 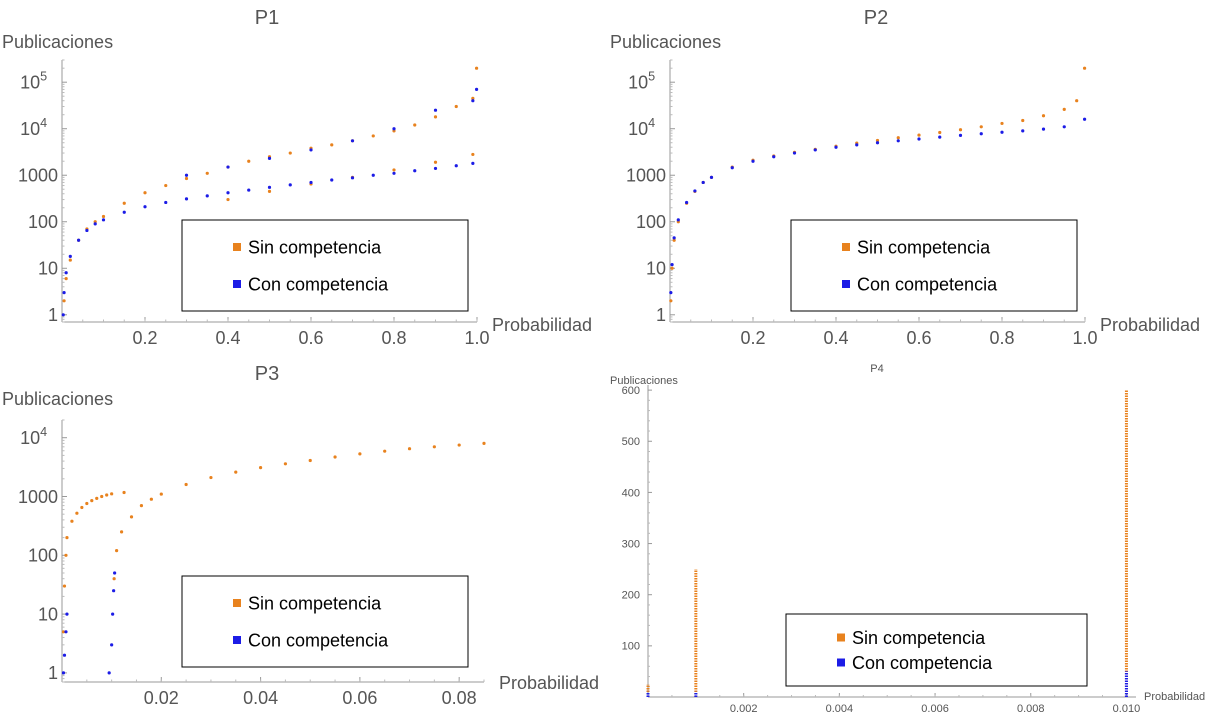 What do you see at coordinates (1031, 709) in the screenshot?
I see `x-tick-label: 0.008` at bounding box center [1031, 709].